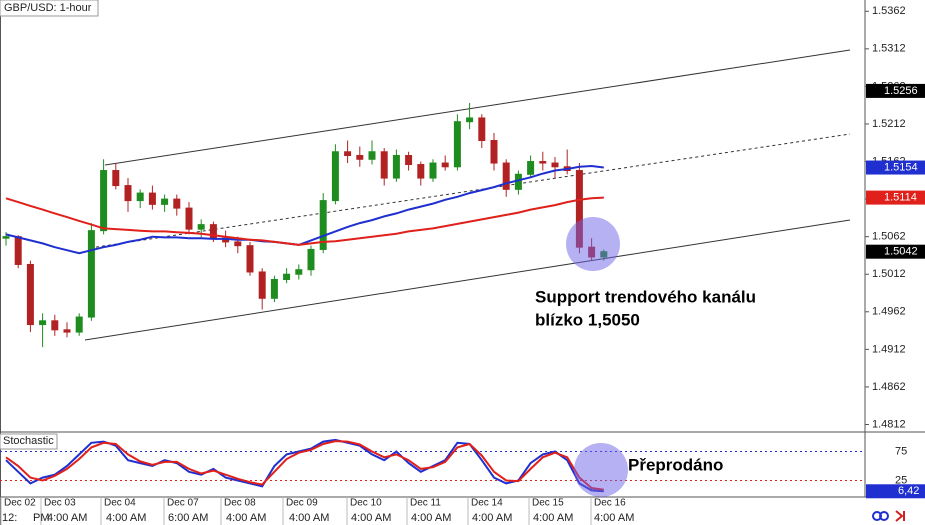  Describe the element at coordinates (889, 349) in the screenshot. I see `y-tick-label: 1.4912` at that location.